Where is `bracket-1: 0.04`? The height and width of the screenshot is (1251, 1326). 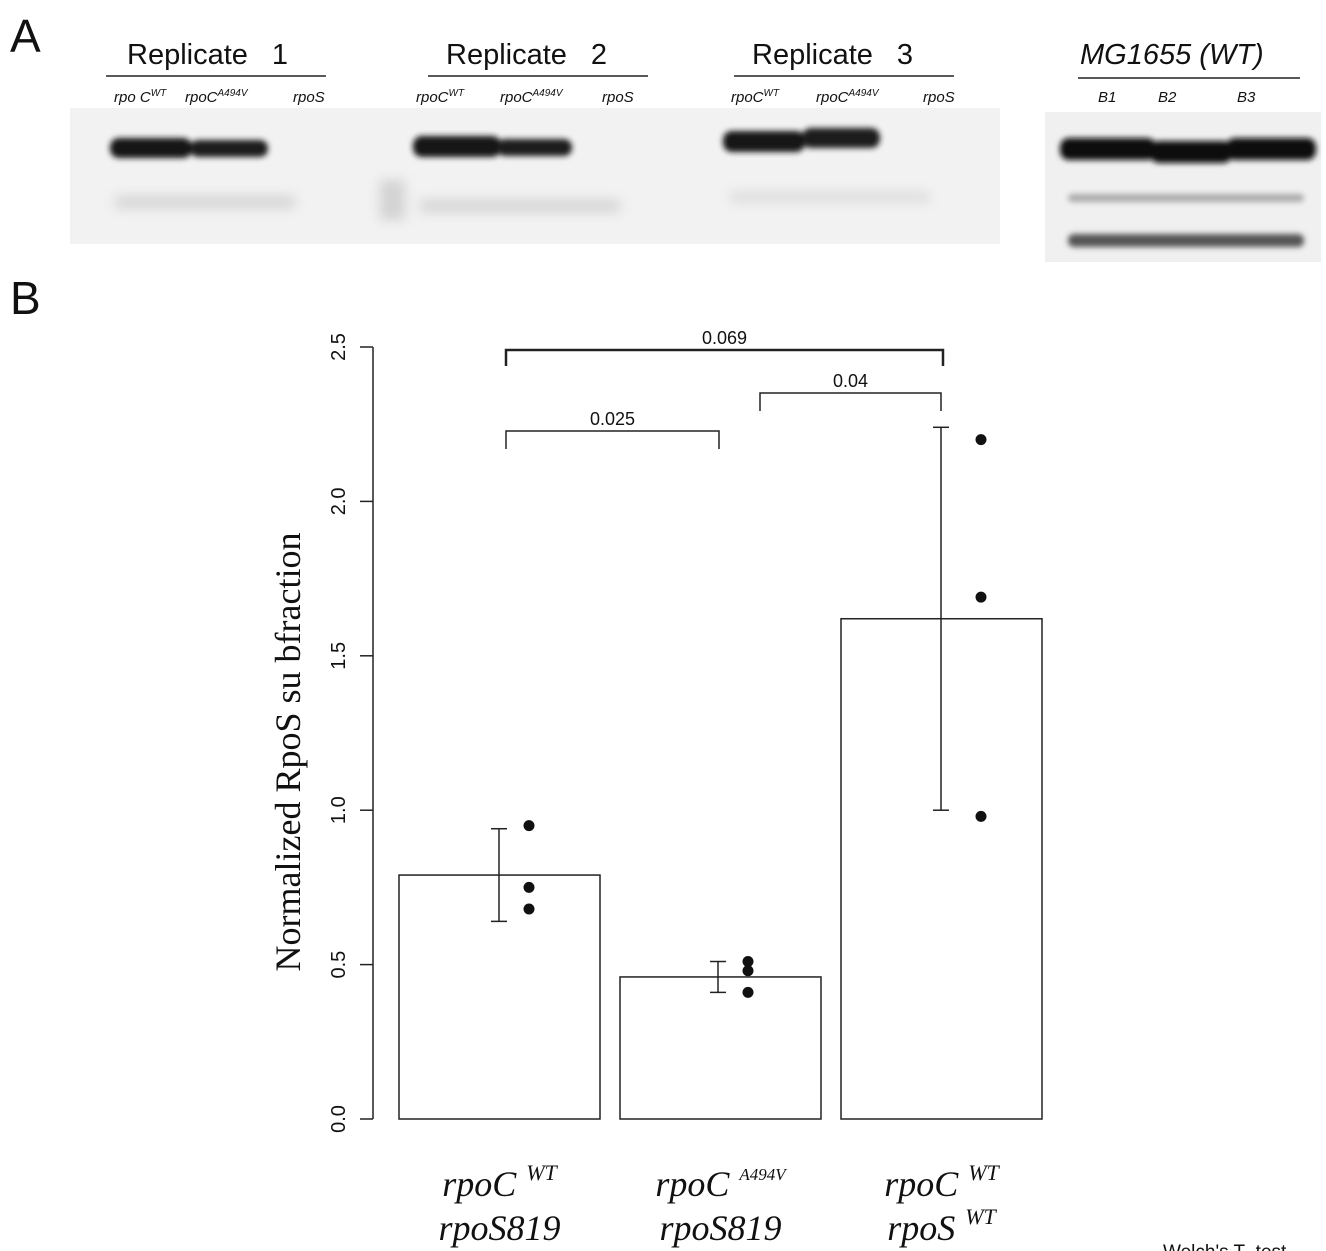
bracket-1: 0.04 is located at coordinates (850, 391).